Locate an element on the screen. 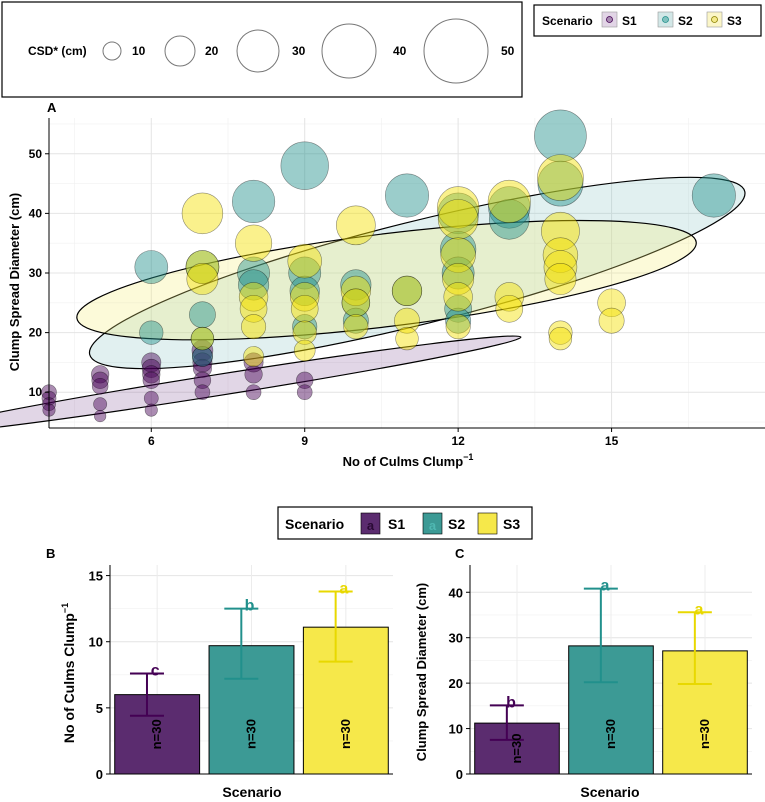  x-tick-label: 6 is located at coordinates (151, 441).